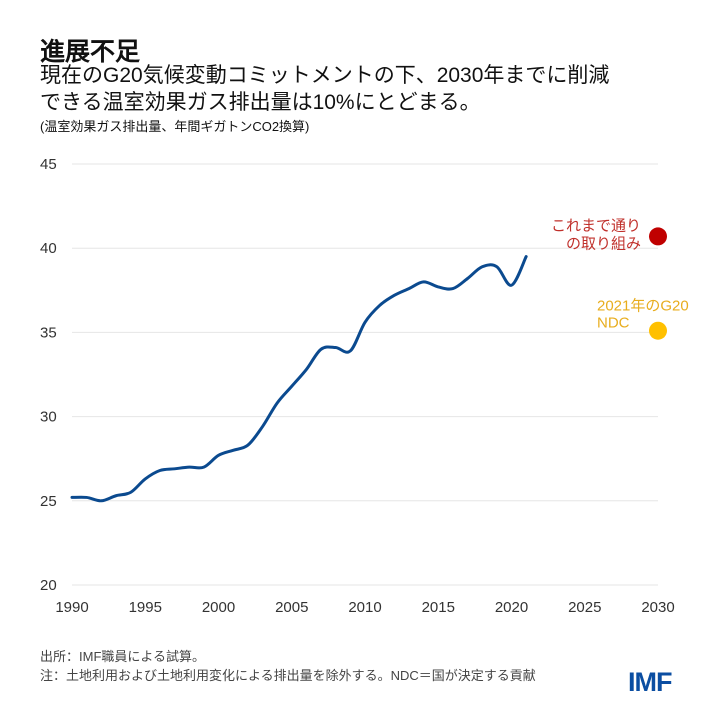 Image resolution: width=720 pixels, height=720 pixels. What do you see at coordinates (613, 323) in the screenshot?
I see `scenario-label: NDC` at bounding box center [613, 323].